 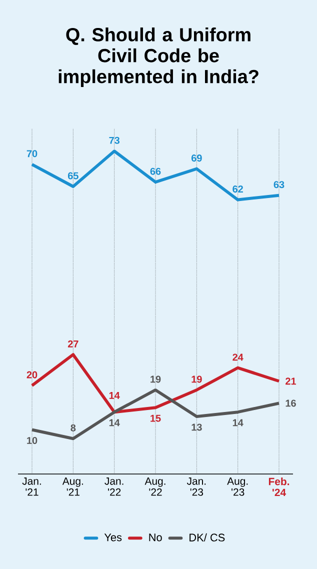 What do you see at coordinates (155, 487) in the screenshot?
I see `x-tick-label: Aug. '22` at bounding box center [155, 487].